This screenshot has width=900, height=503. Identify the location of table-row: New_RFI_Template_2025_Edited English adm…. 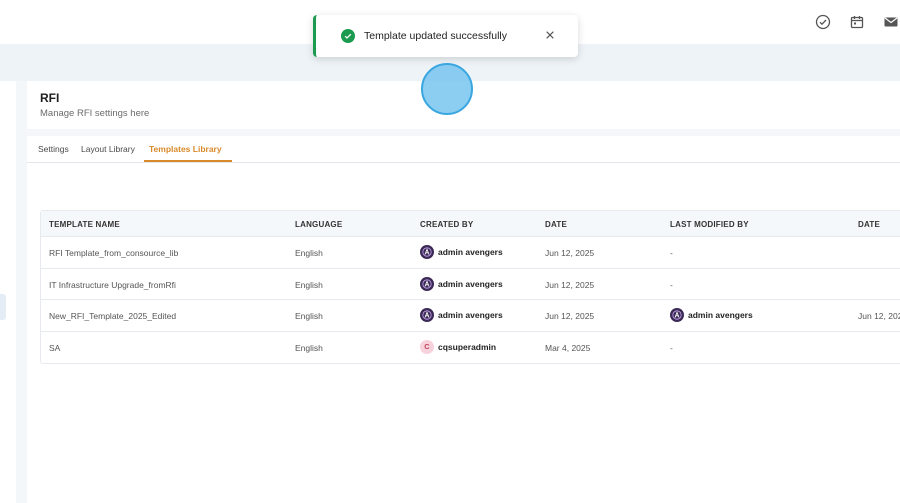
(470, 316).